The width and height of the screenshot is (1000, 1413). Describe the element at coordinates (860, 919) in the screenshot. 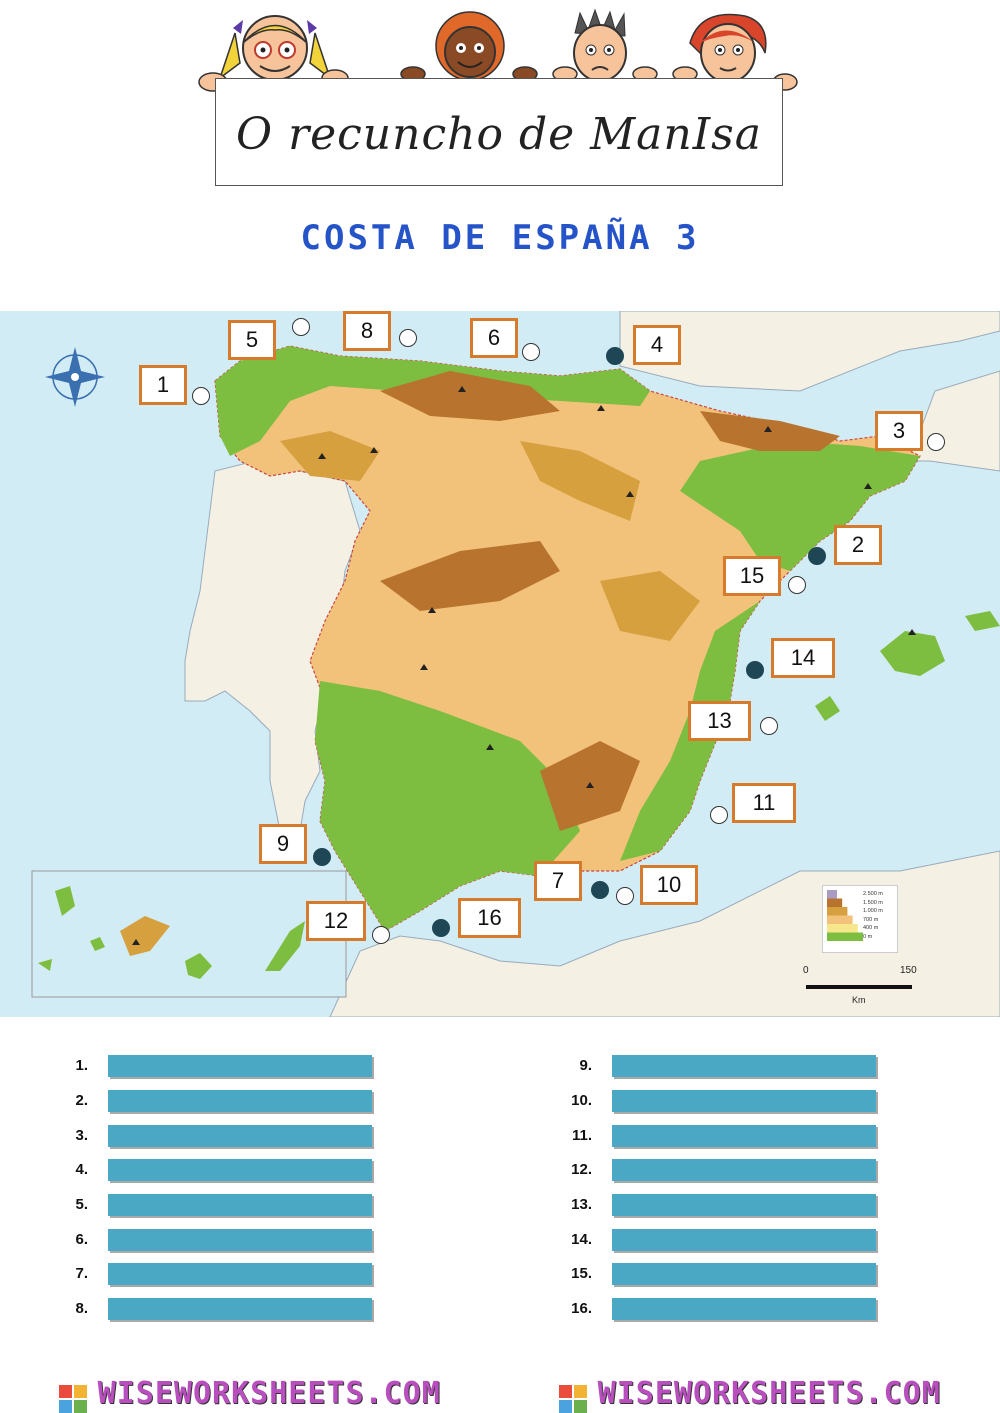

I see `elevation-legend: 2.500 m 1.500 m 1.000 m 700 m 400 m 0 m` at that location.